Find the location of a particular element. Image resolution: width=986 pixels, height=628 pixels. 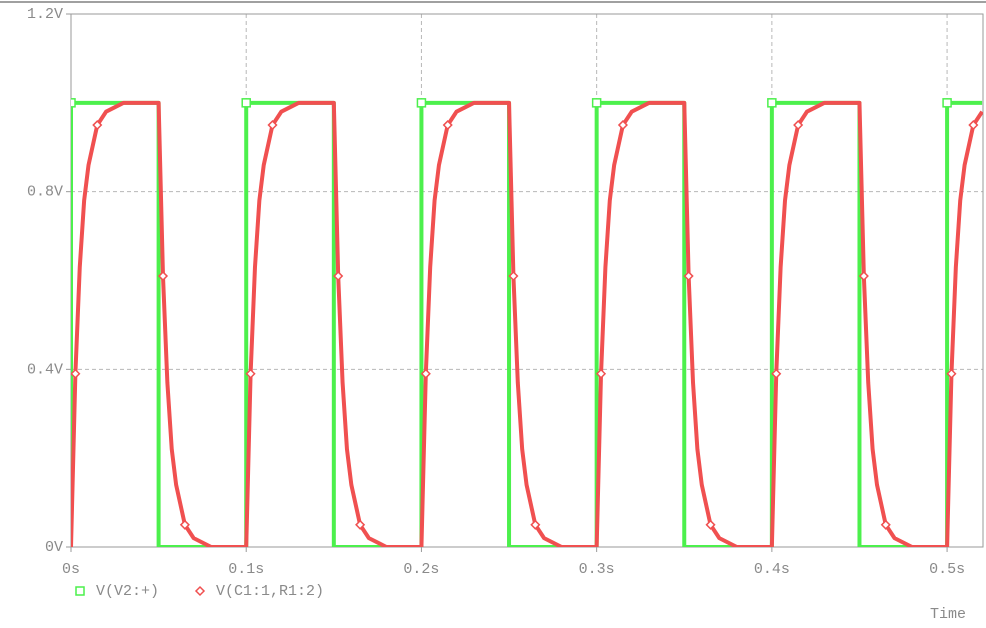

x-tick-label: 0.2s is located at coordinates (421, 569).